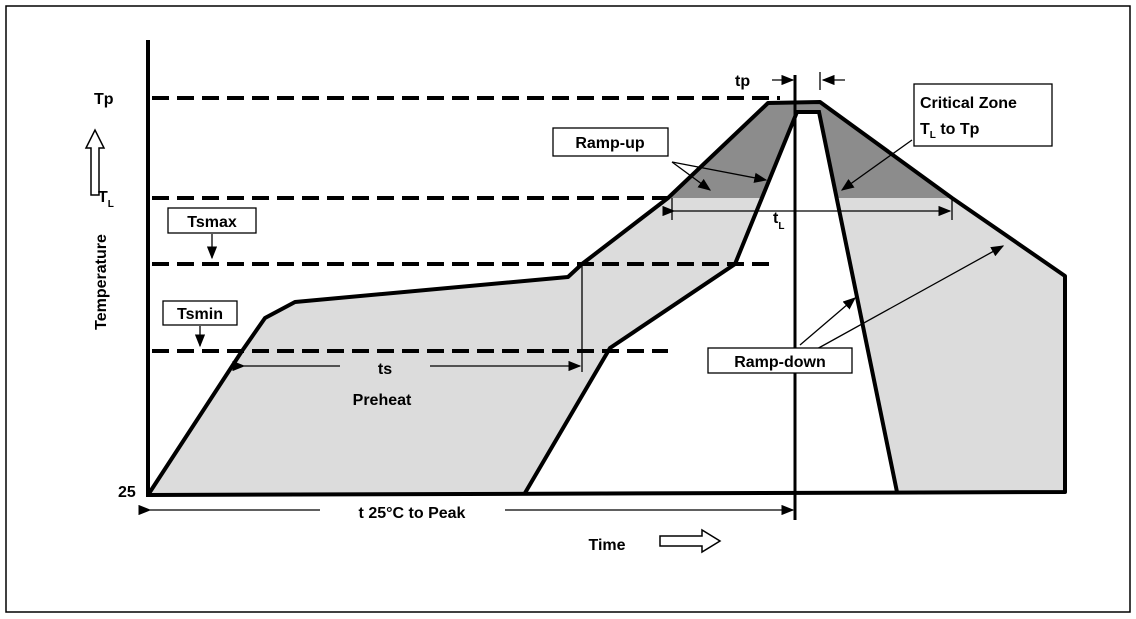  What do you see at coordinates (776, 218) in the screenshot?
I see `tl-span-main: t` at bounding box center [776, 218].